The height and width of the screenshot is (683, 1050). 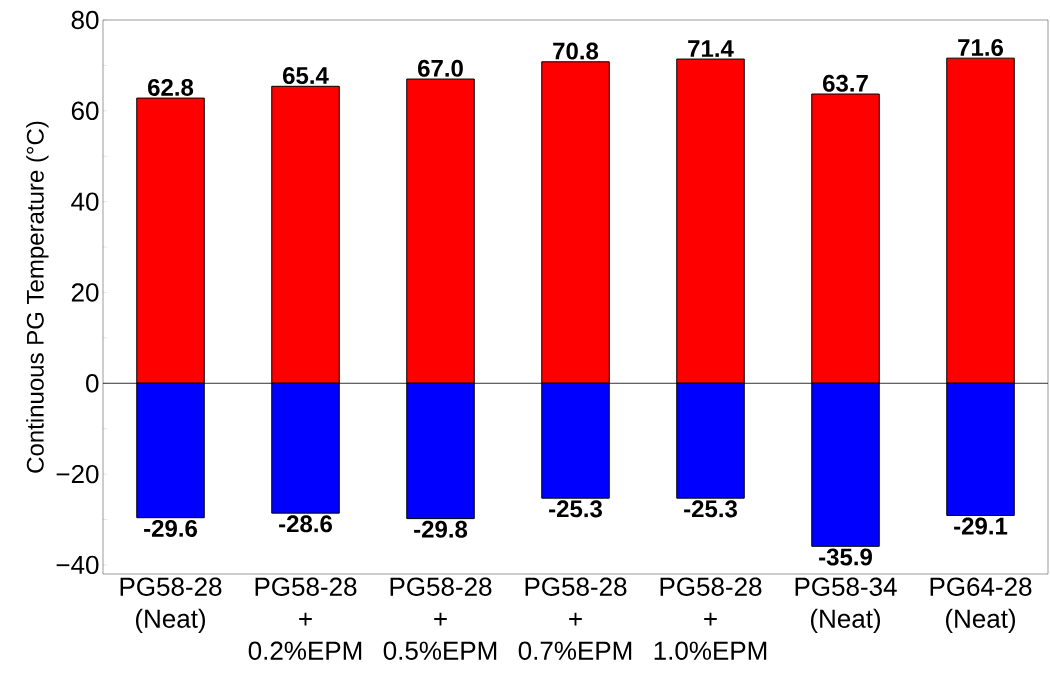 What do you see at coordinates (305, 524) in the screenshot?
I see `data-label: -28.6` at bounding box center [305, 524].